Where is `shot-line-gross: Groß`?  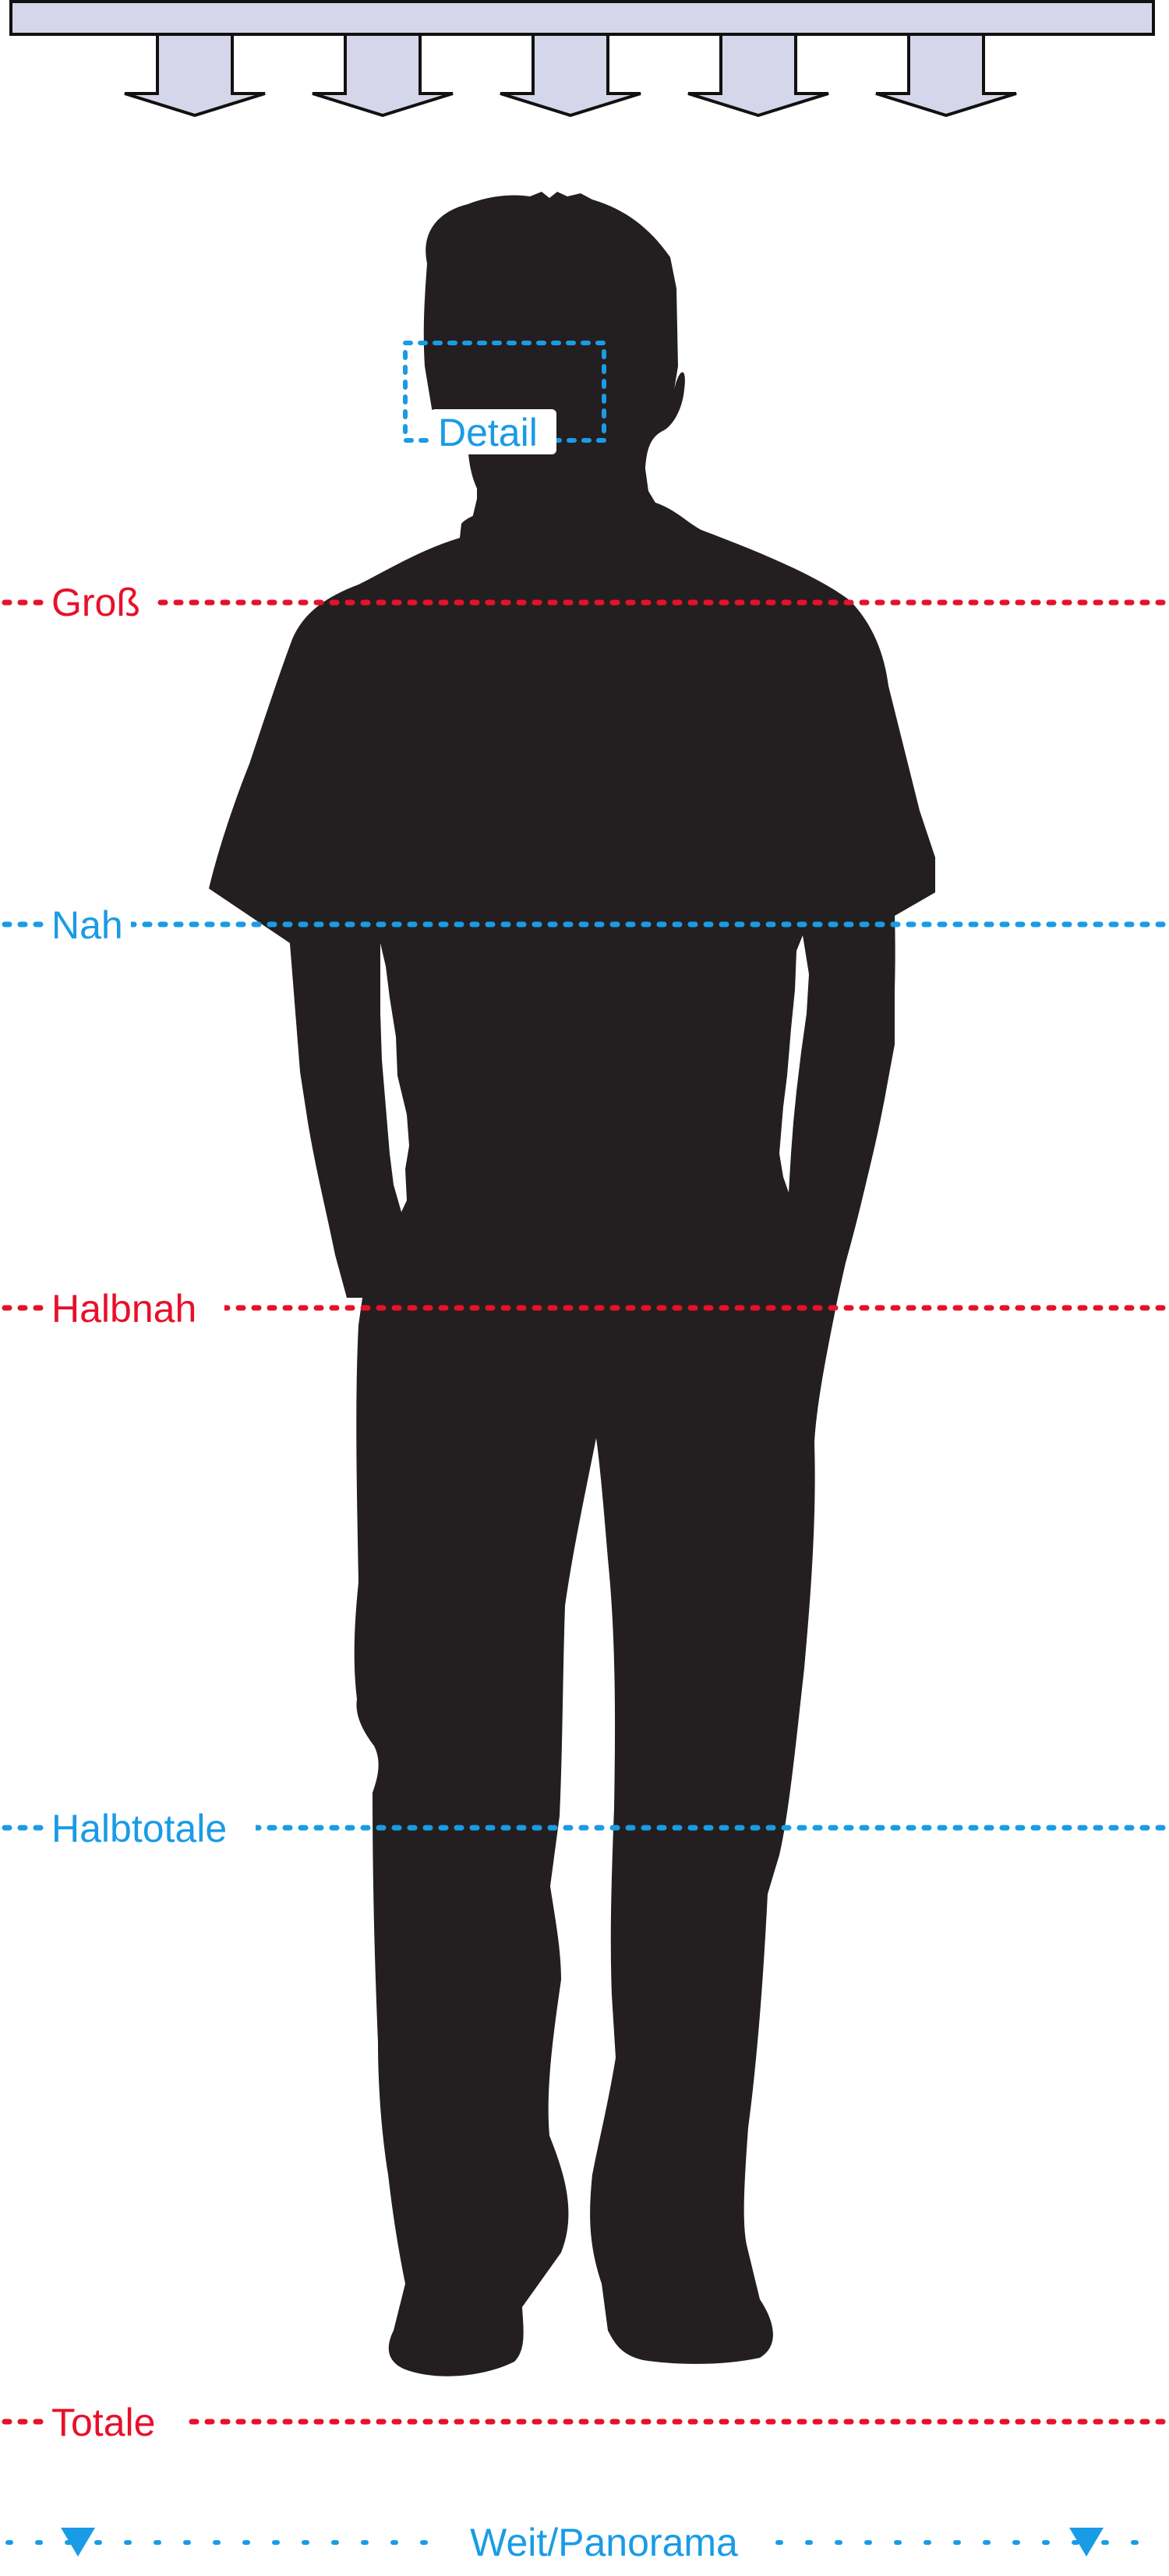 shot-line-gross: Groß is located at coordinates (585, 602).